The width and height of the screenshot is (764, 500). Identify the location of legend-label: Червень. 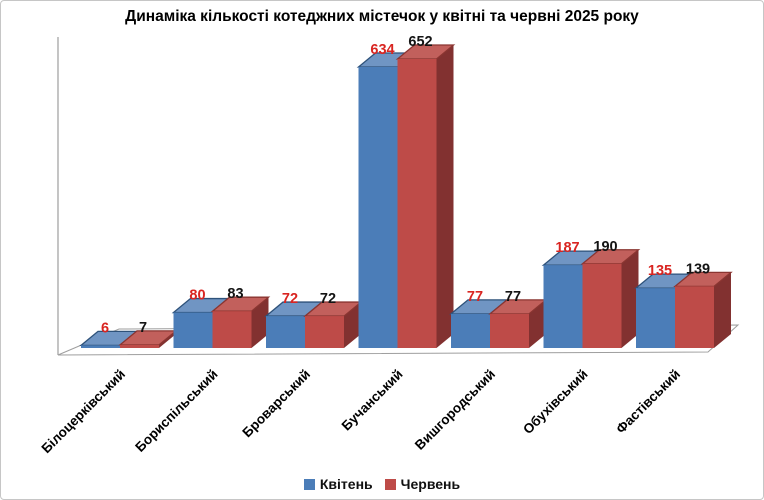
(430, 484).